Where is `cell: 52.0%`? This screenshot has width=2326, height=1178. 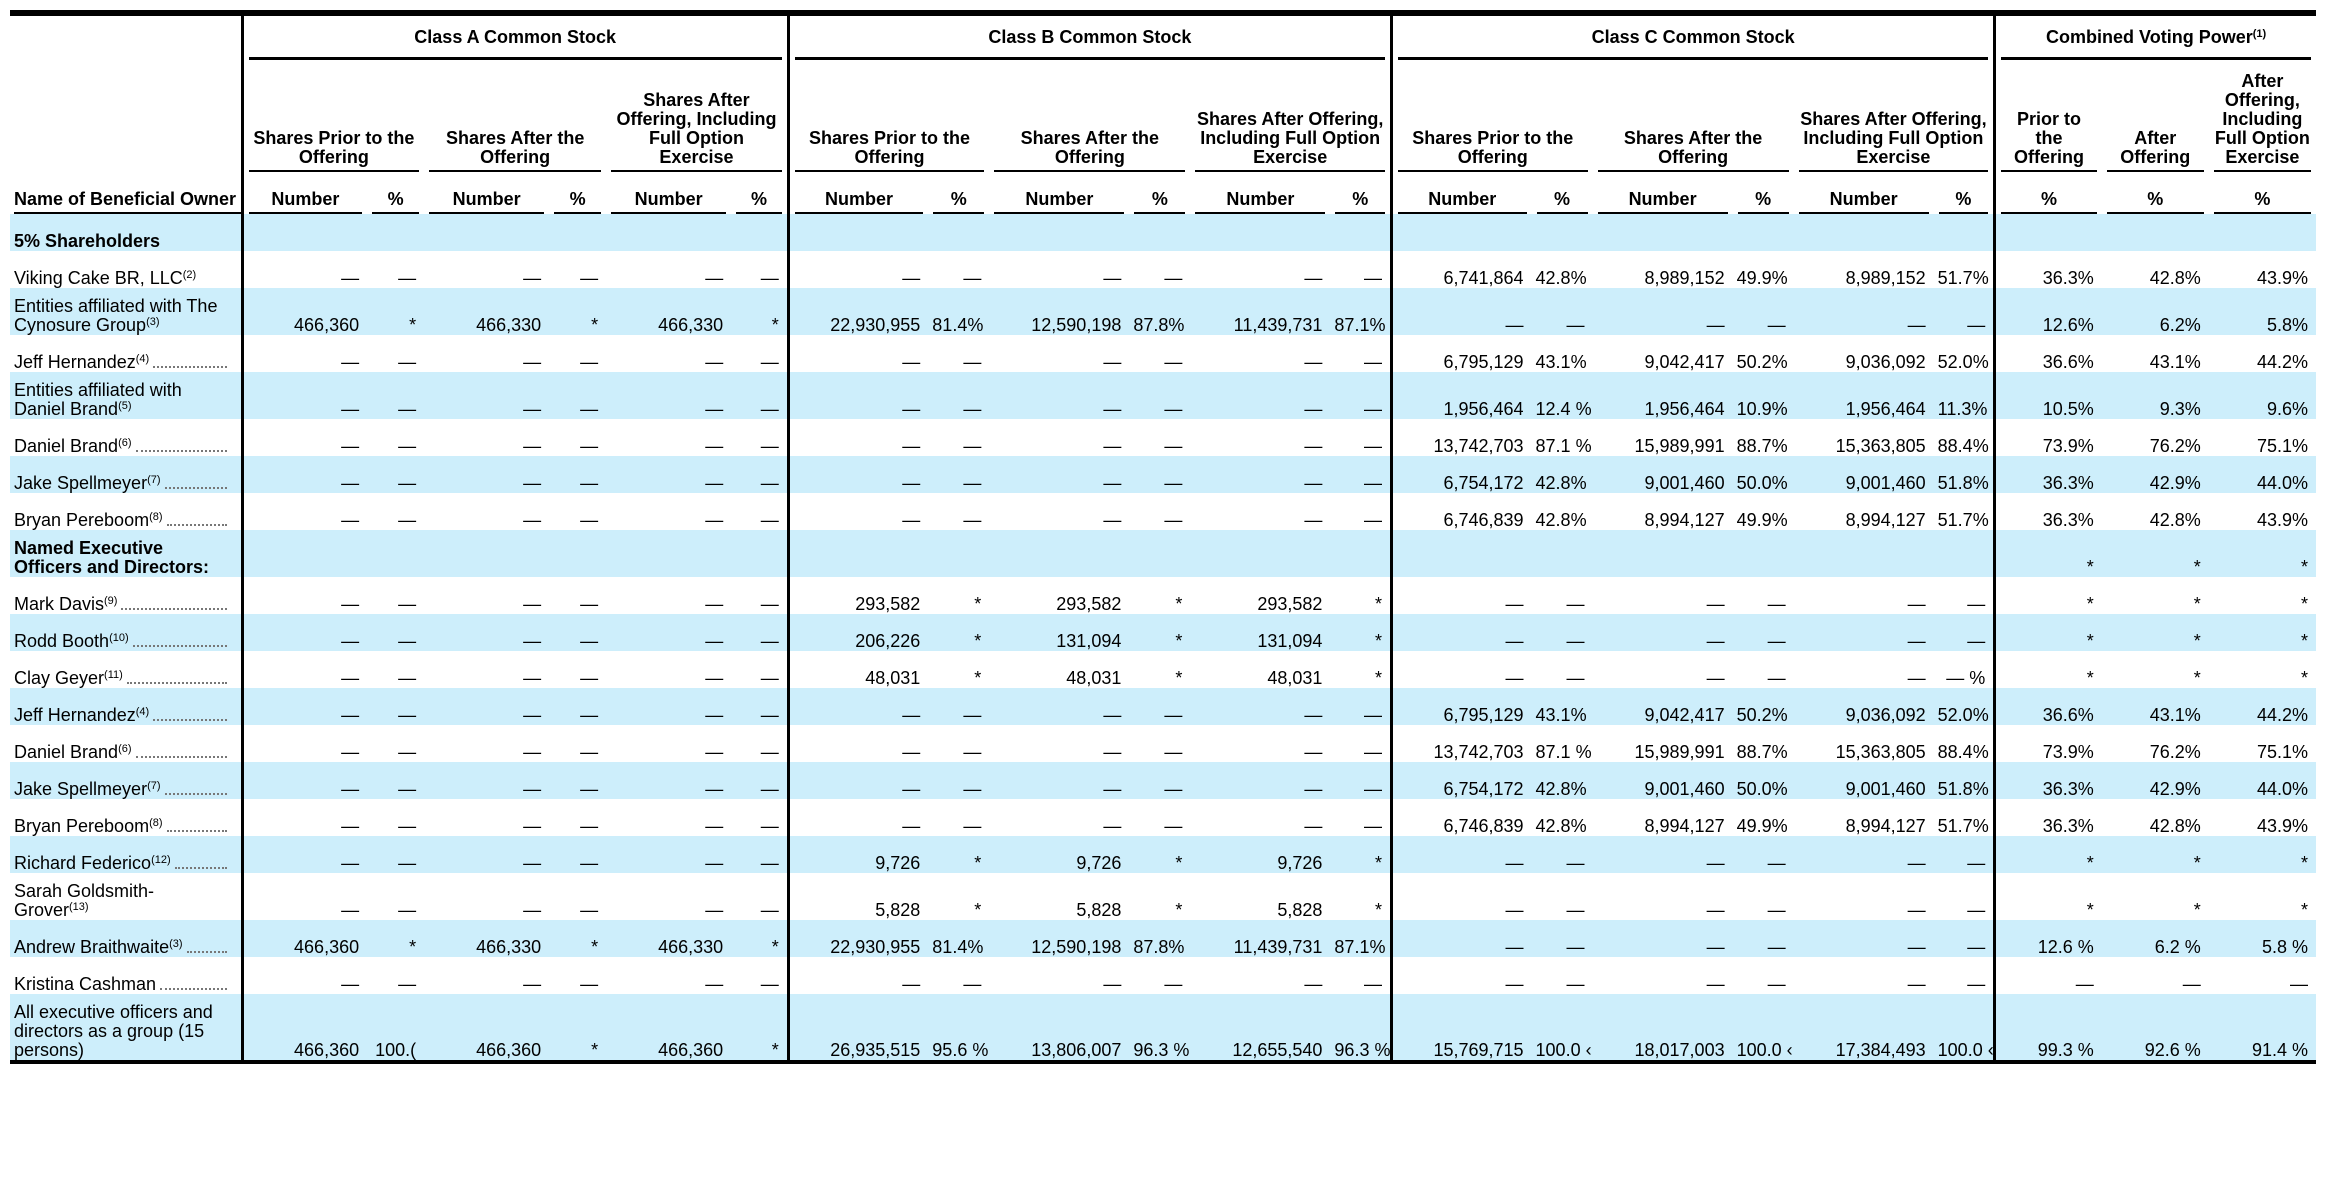
cell: 52.0% is located at coordinates (1964, 353).